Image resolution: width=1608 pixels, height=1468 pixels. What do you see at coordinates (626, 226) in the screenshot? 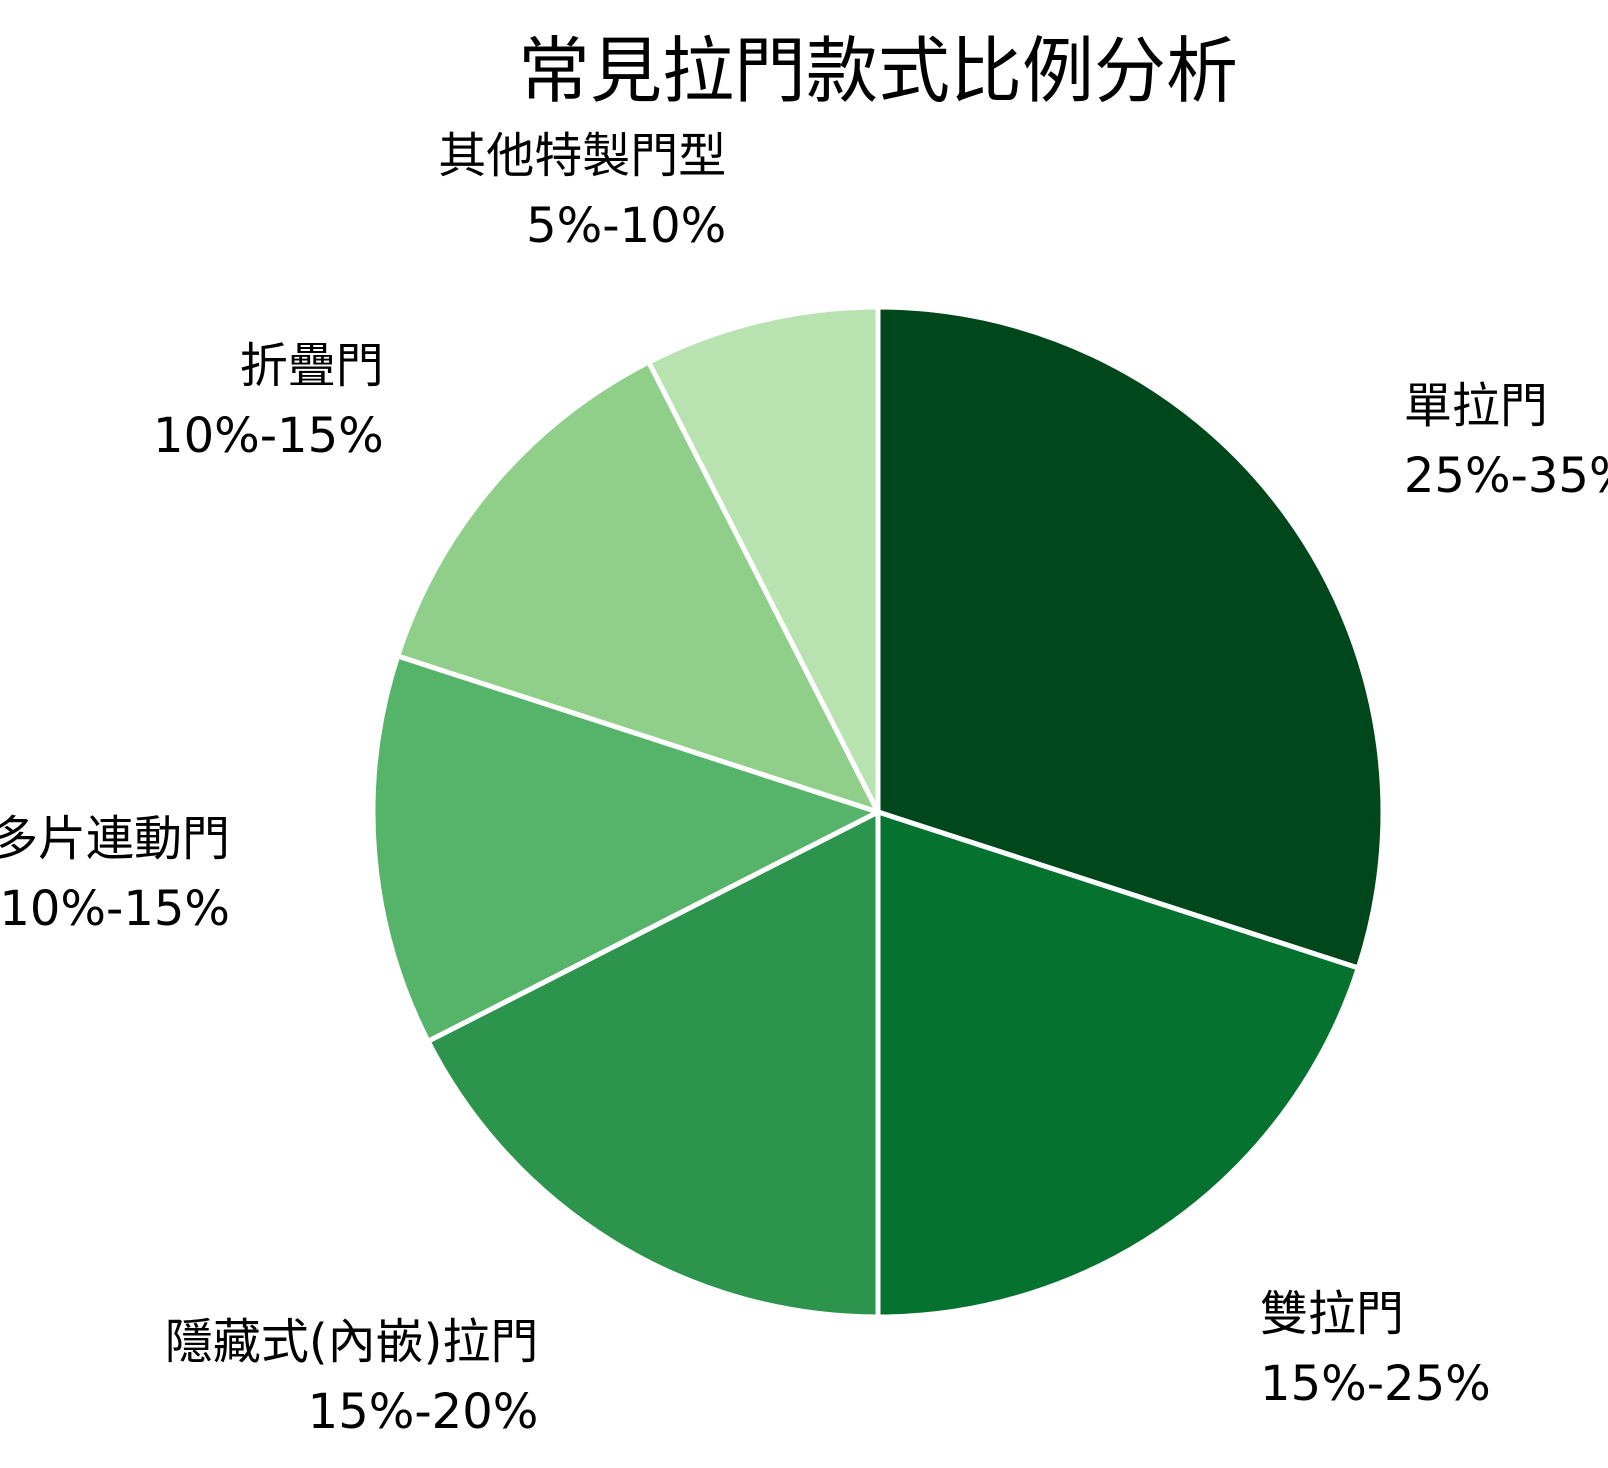
I see `slice-label-range-6: 5%-10%` at bounding box center [626, 226].